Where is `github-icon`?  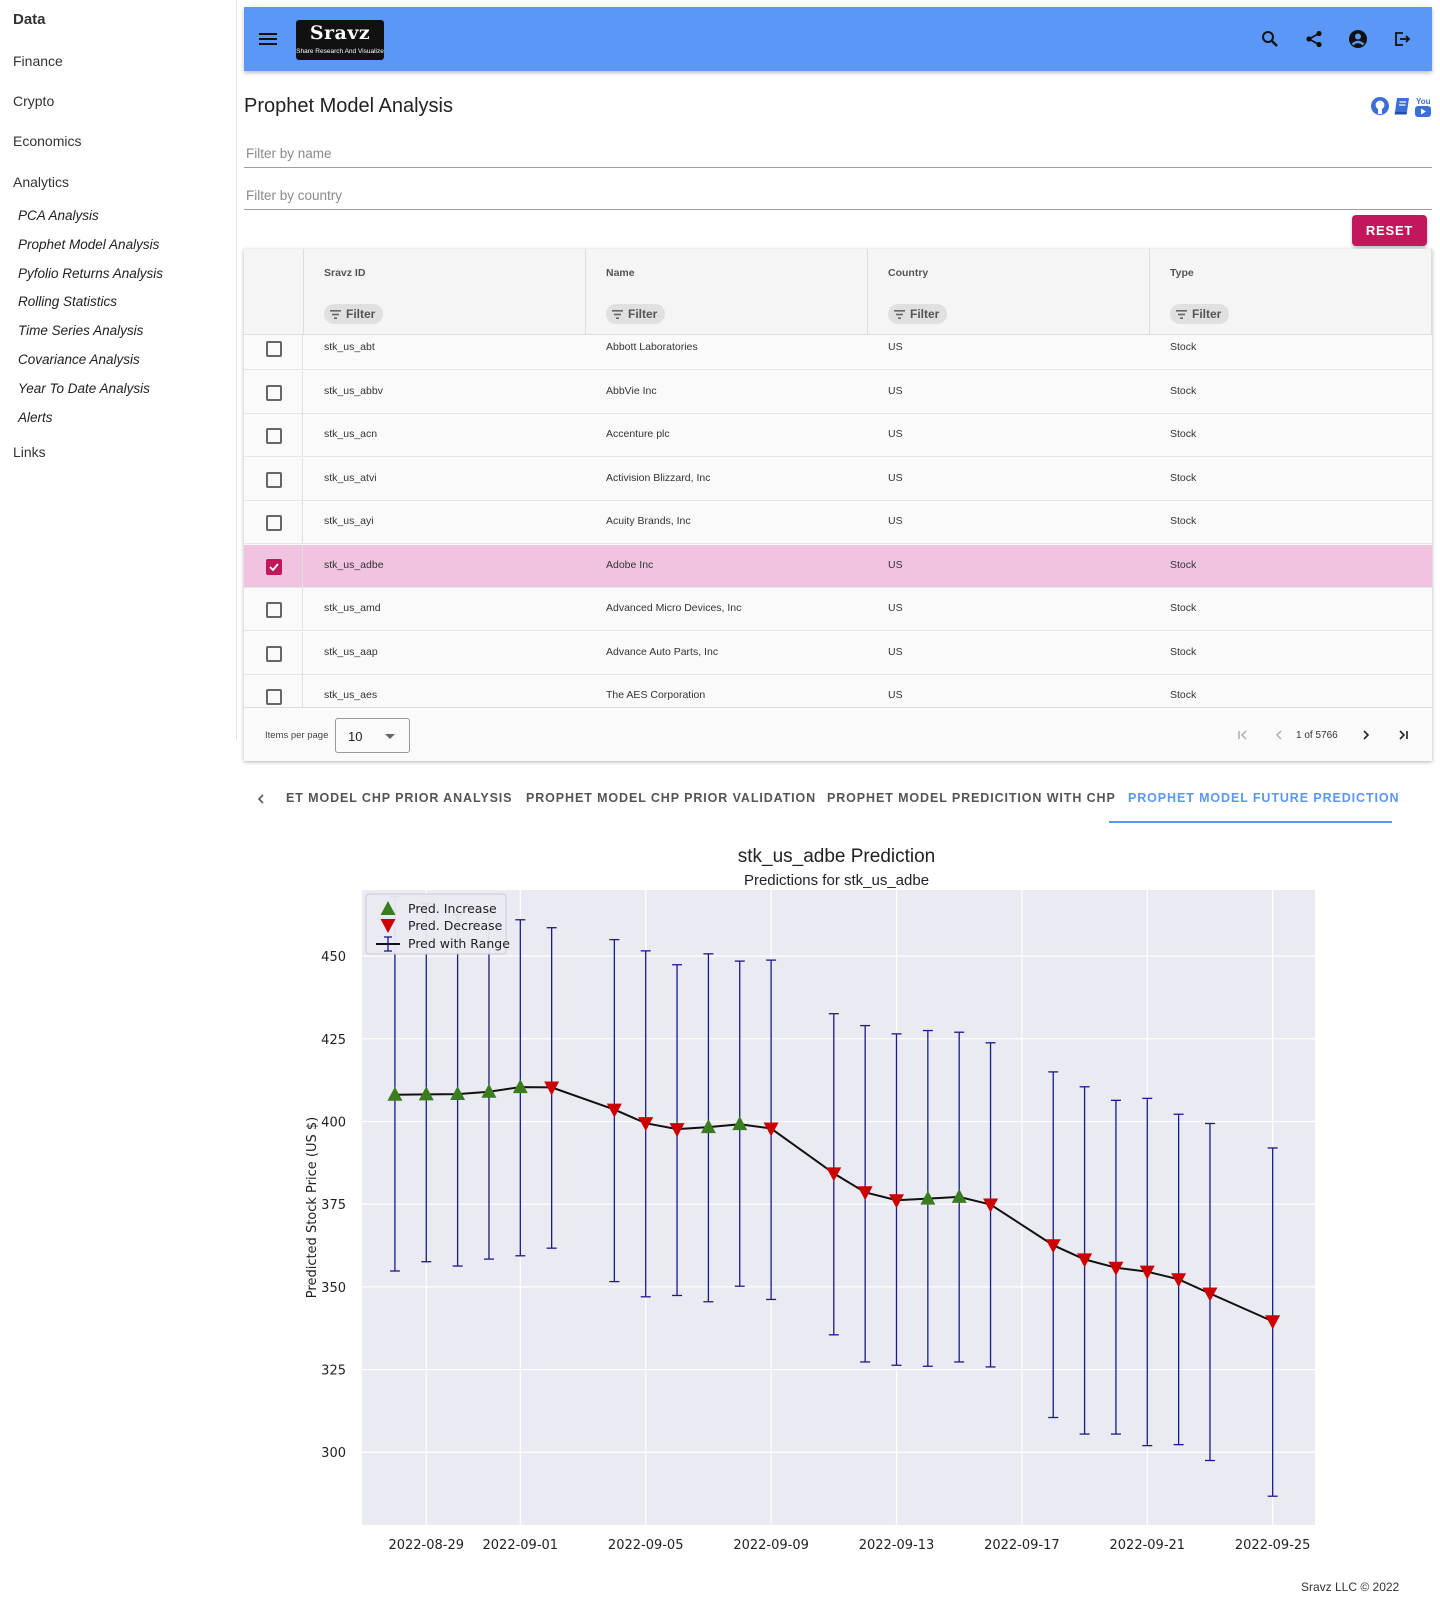 github-icon is located at coordinates (1380, 106).